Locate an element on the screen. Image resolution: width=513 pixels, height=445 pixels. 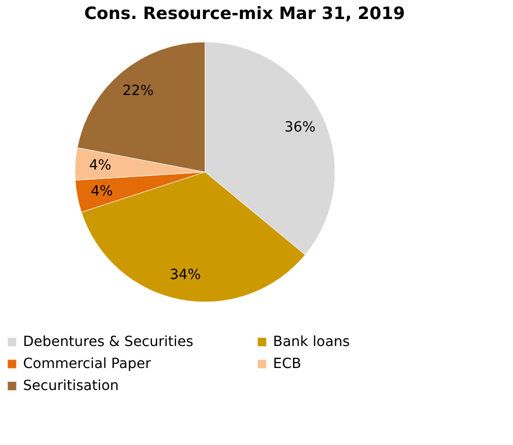
data-label: 22% is located at coordinates (138, 91).